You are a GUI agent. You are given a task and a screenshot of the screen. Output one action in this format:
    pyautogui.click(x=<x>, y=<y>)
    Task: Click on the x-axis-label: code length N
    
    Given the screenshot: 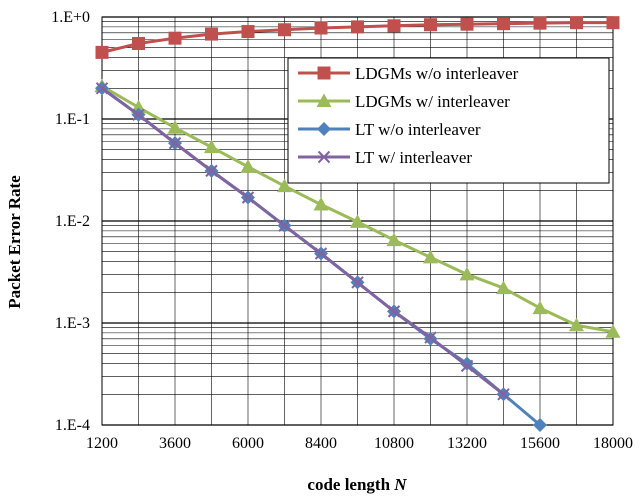 What is the action you would take?
    pyautogui.click(x=357, y=484)
    